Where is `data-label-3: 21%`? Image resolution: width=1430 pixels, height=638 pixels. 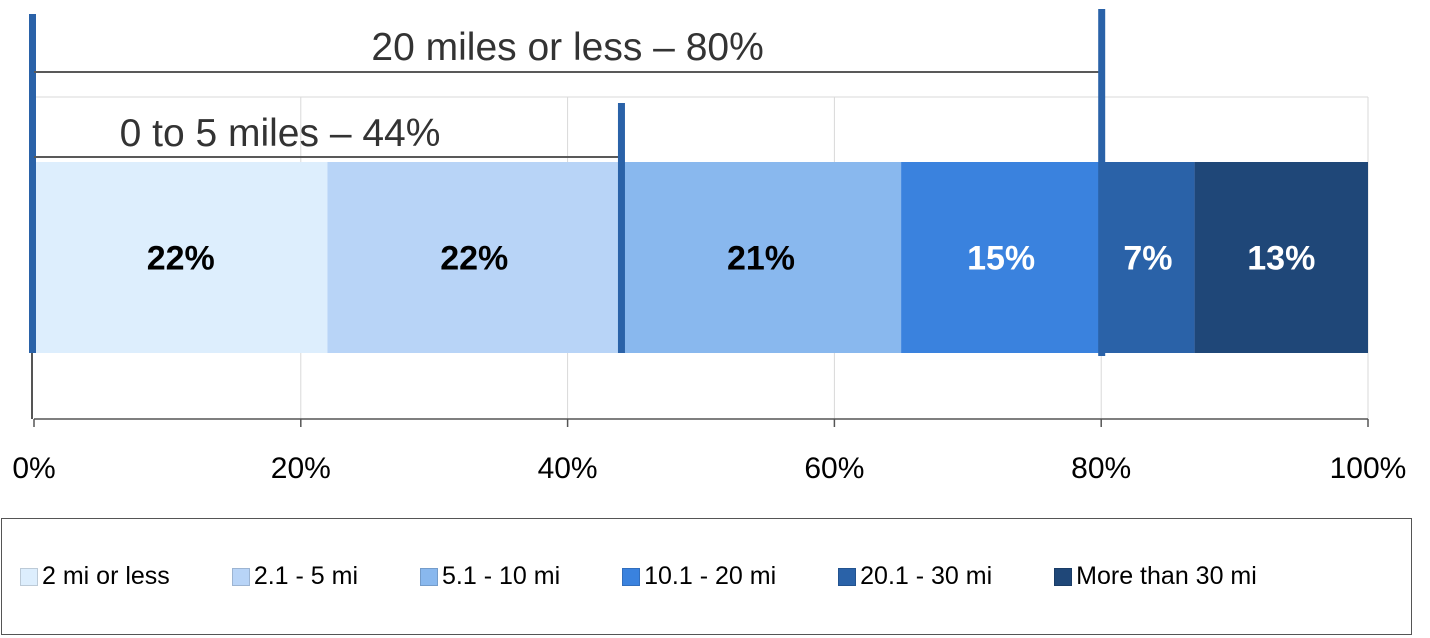 data-label-3: 21% is located at coordinates (761, 259).